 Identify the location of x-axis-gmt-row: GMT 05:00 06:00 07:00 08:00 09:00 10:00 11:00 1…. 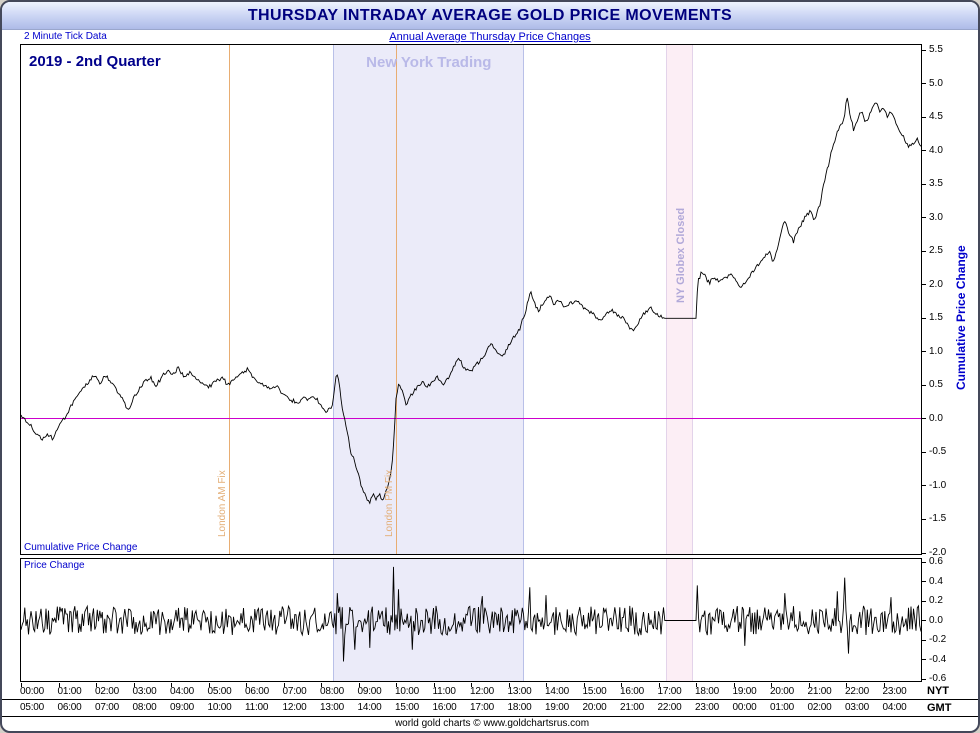
(490, 708).